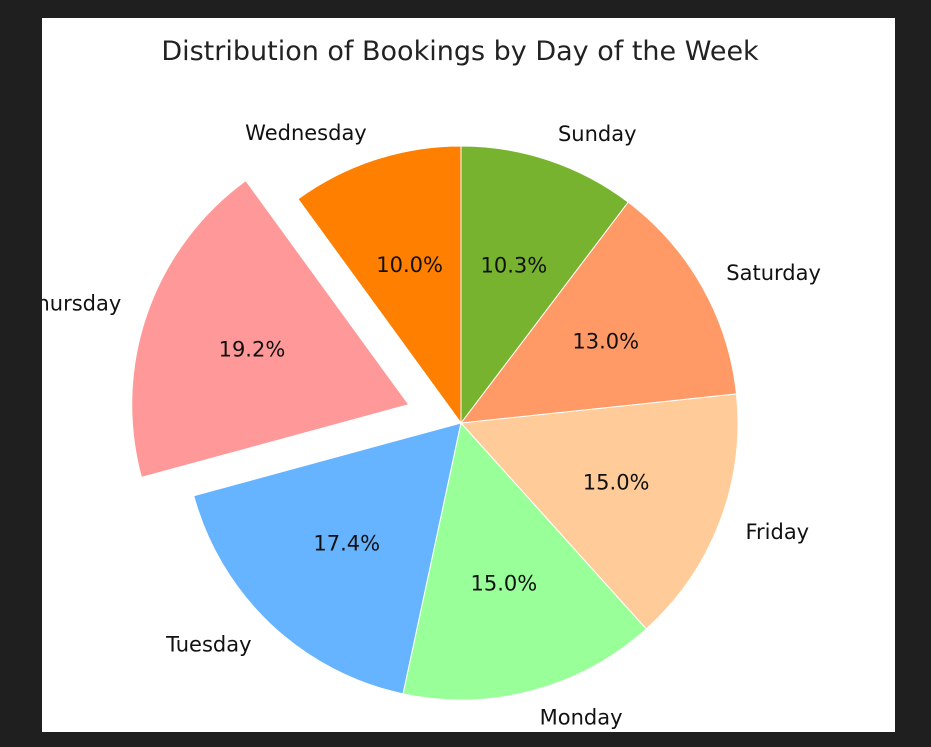  I want to click on pie-slice-friday, so click(599, 511).